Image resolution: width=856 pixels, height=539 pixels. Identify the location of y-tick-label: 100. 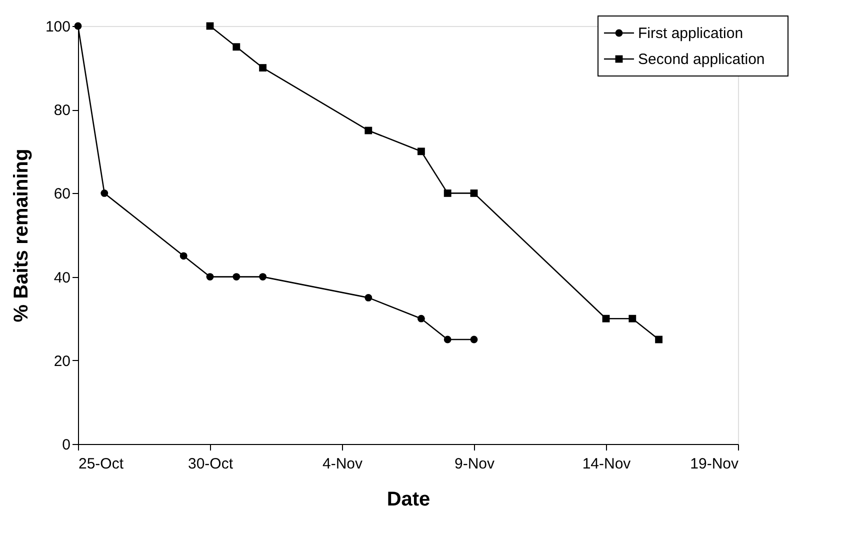
(57, 27).